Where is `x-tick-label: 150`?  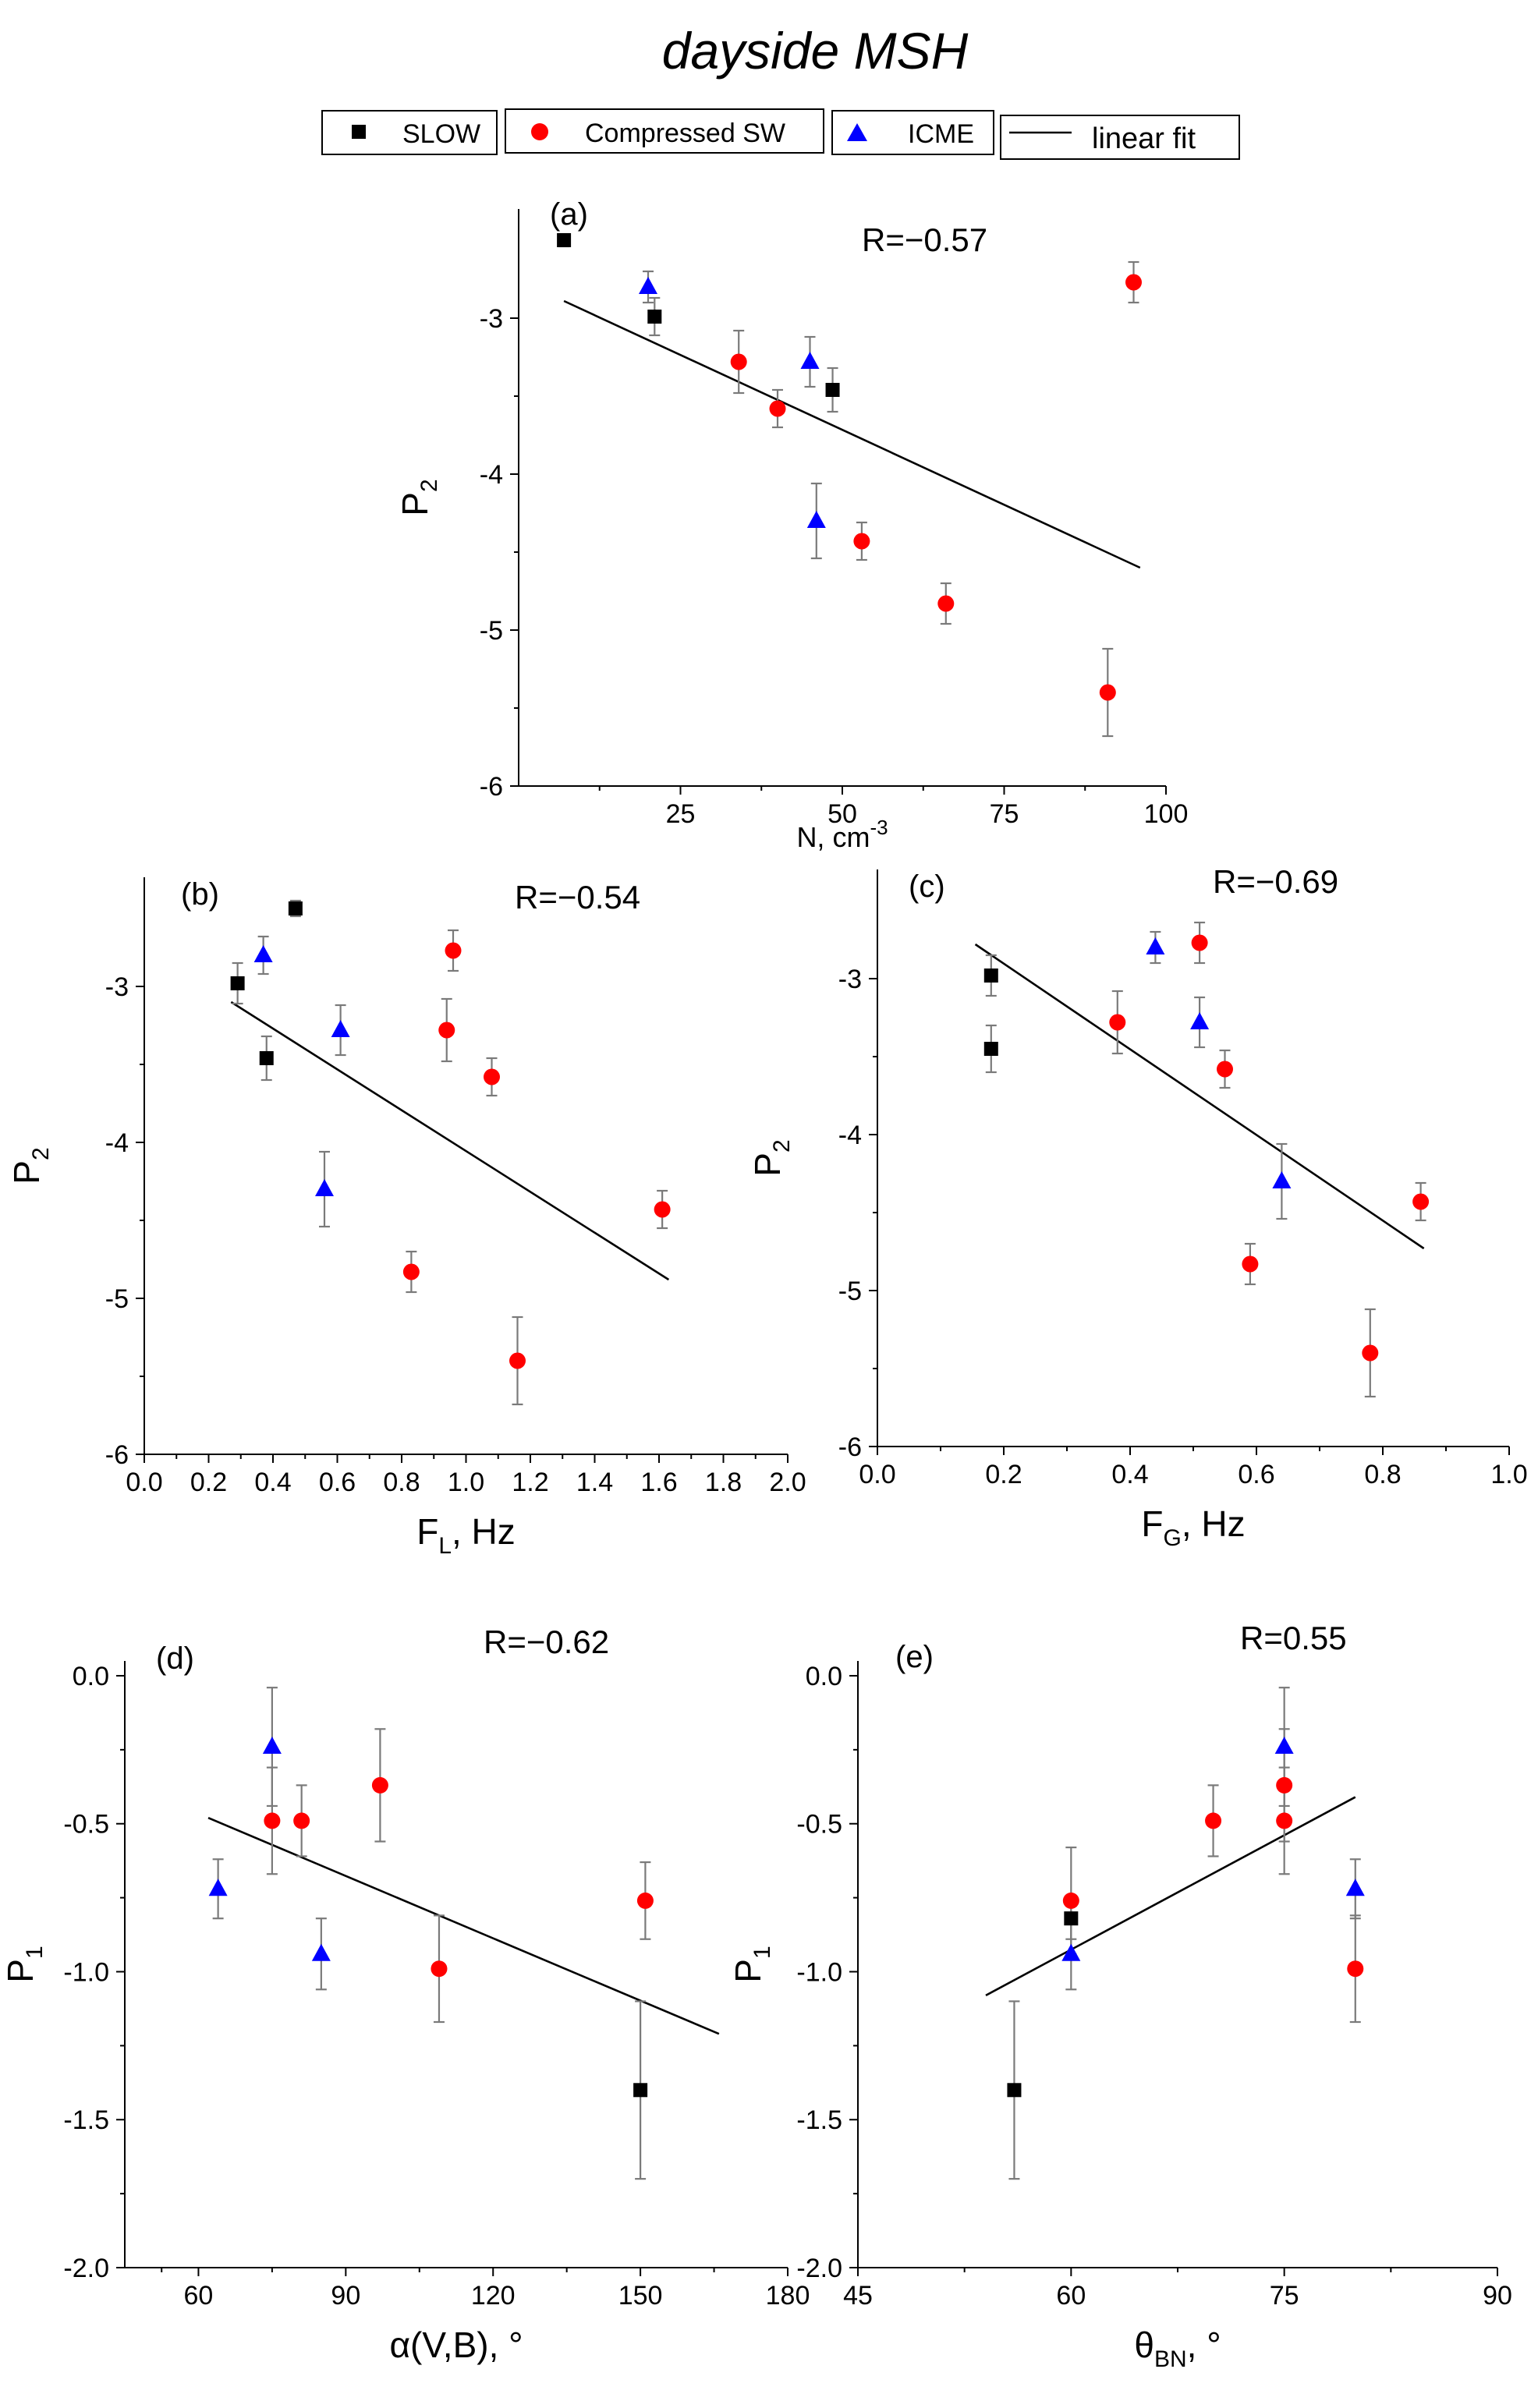
x-tick-label: 150 is located at coordinates (640, 2296).